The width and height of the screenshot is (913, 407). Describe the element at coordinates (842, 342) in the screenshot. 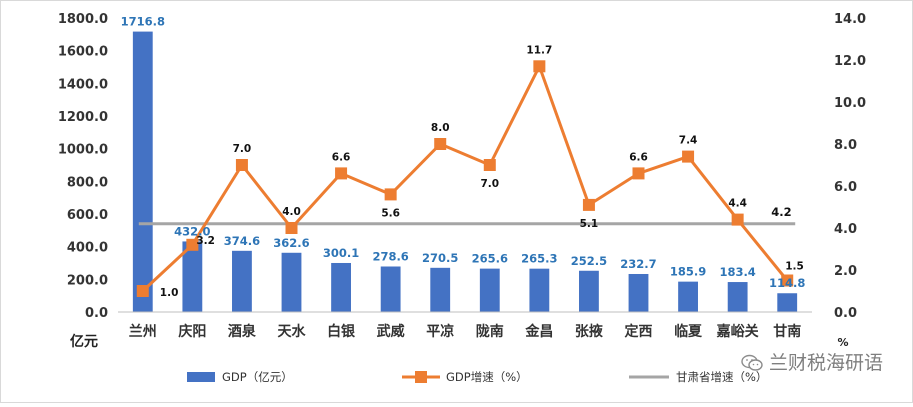

I see `y-right-unit: %` at that location.